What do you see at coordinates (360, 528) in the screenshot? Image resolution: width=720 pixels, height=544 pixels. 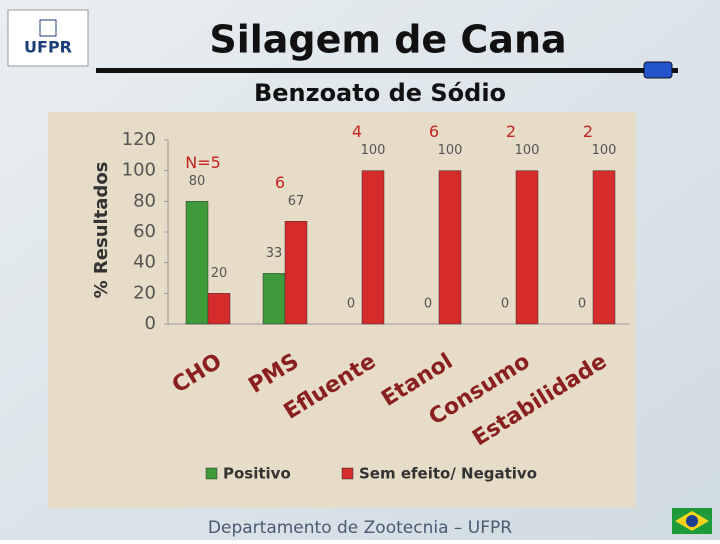 I see `footer: Departamento de Zootecnia – UFPR` at bounding box center [360, 528].